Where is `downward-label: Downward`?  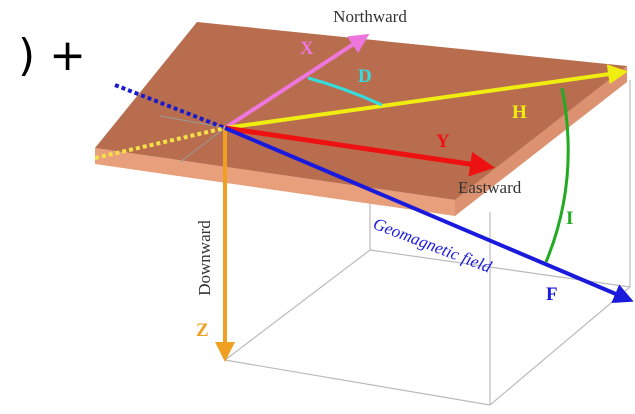
downward-label: Downward is located at coordinates (204, 258).